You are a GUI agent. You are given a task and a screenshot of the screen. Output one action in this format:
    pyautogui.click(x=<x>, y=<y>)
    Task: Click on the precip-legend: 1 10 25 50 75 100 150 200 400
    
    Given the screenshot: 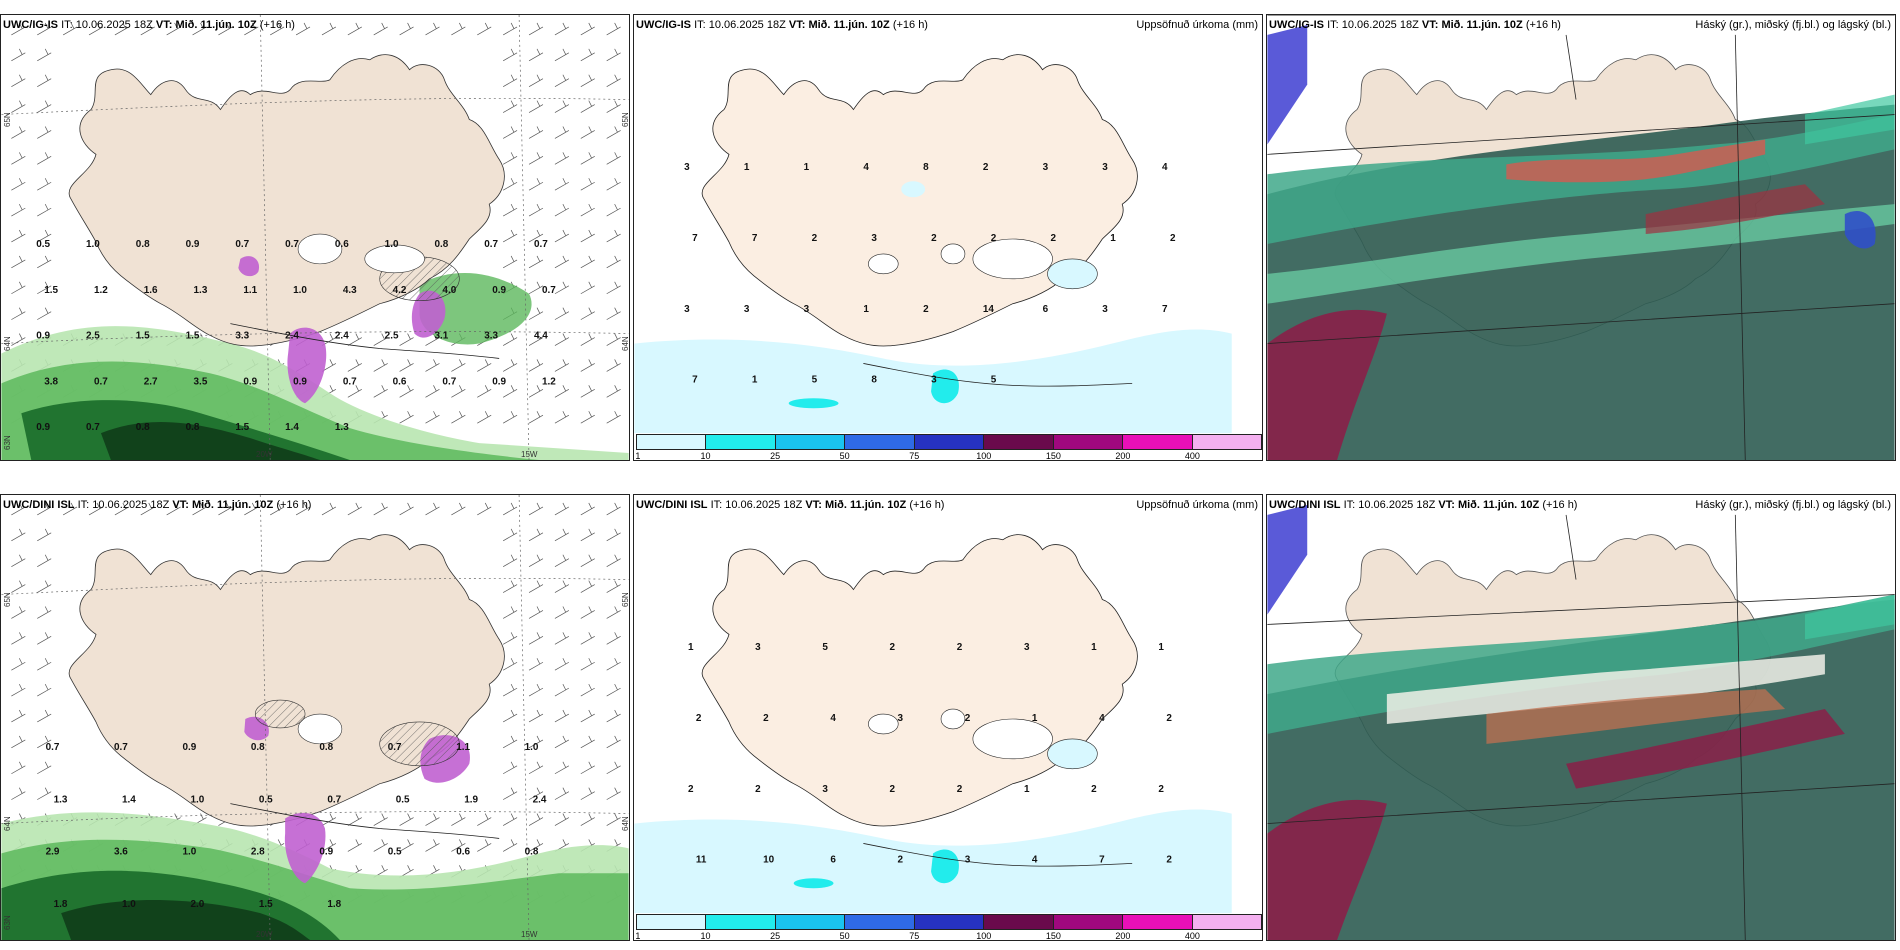 What is the action you would take?
    pyautogui.click(x=948, y=447)
    